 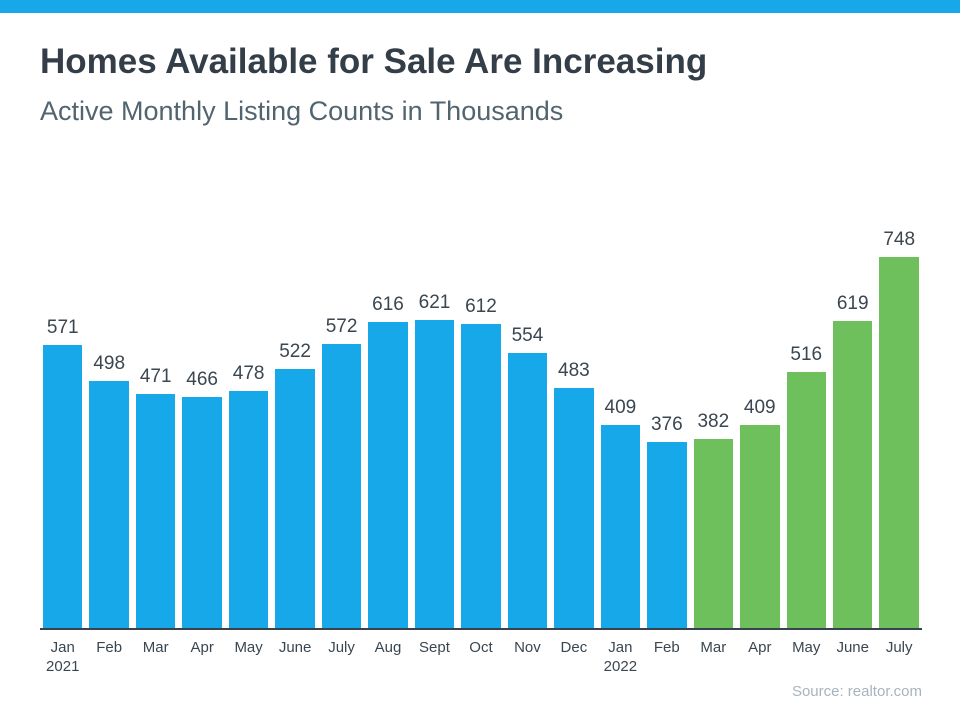 I want to click on bar-value-label: 522, so click(x=295, y=351).